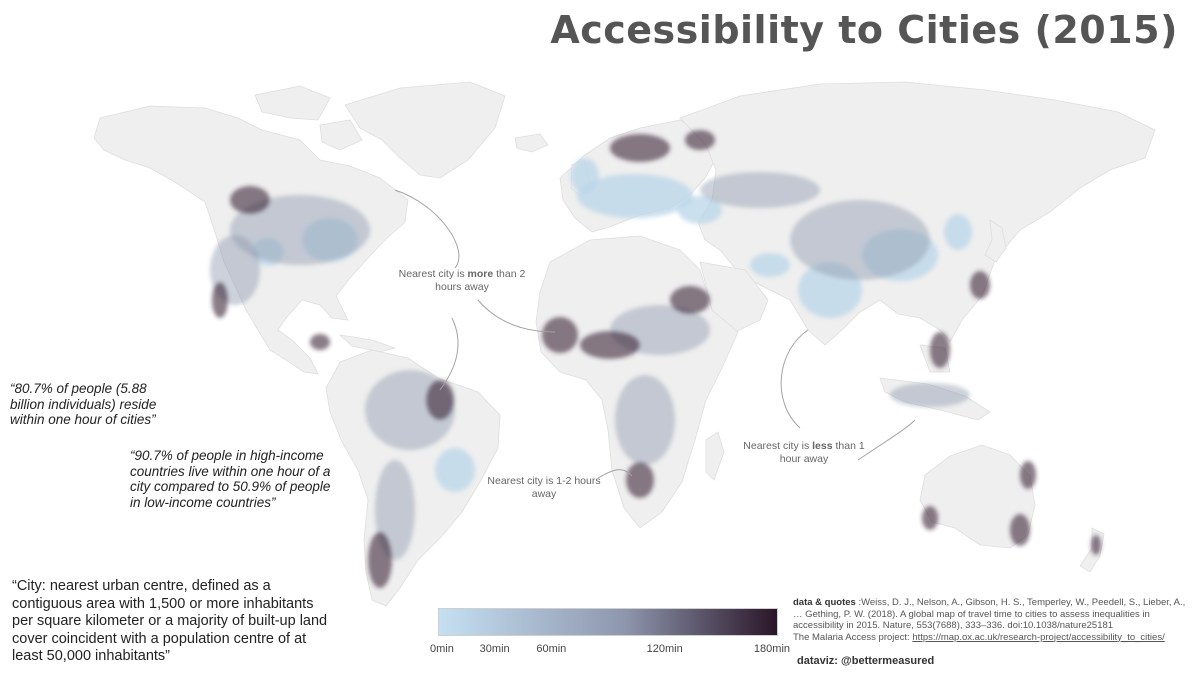 The width and height of the screenshot is (1200, 675). What do you see at coordinates (427, 229) in the screenshot?
I see `leader-more-to-north-america` at bounding box center [427, 229].